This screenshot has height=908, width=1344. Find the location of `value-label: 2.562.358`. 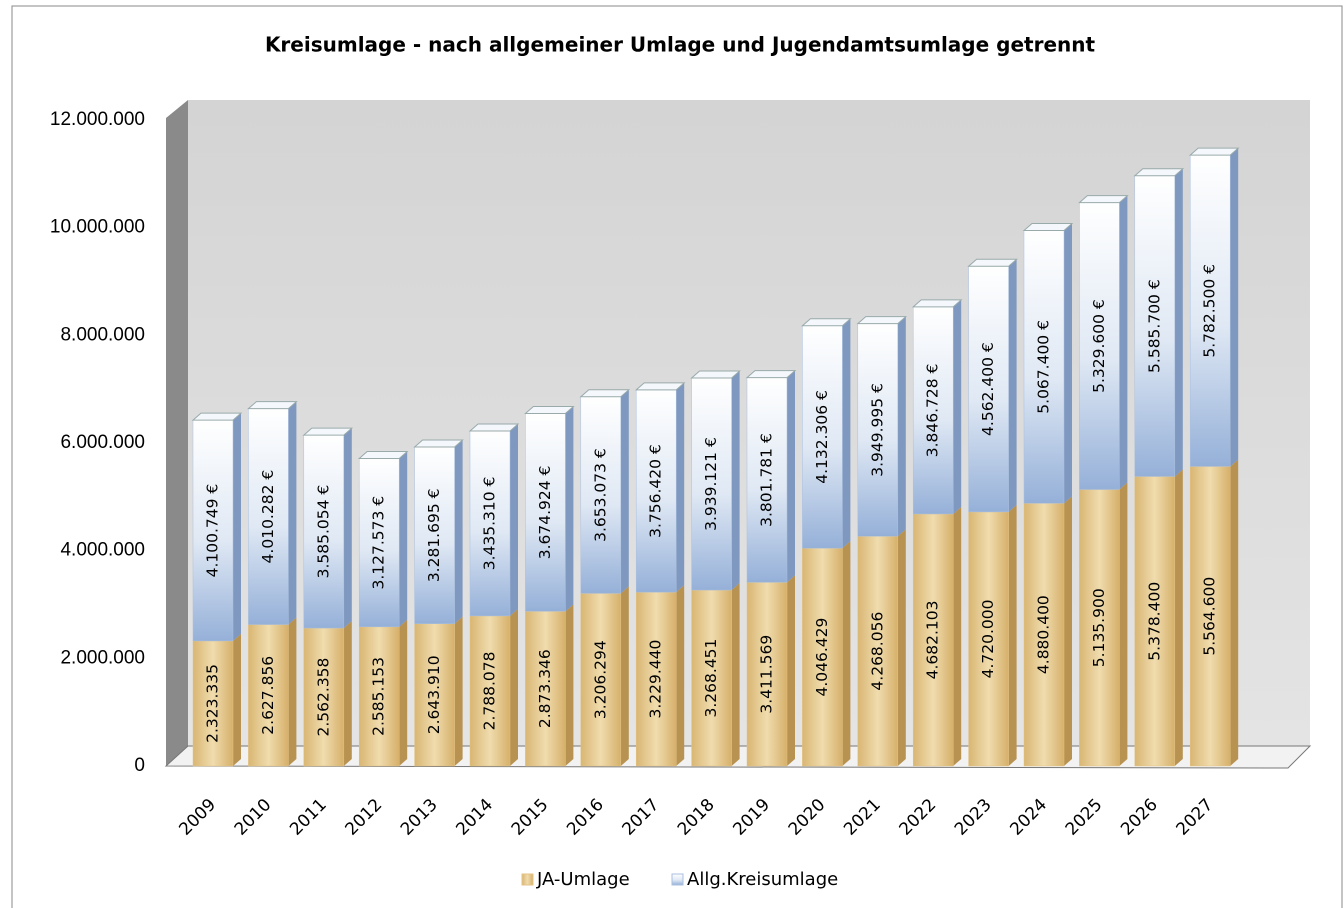

value-label: 2.562.358 is located at coordinates (323, 697).